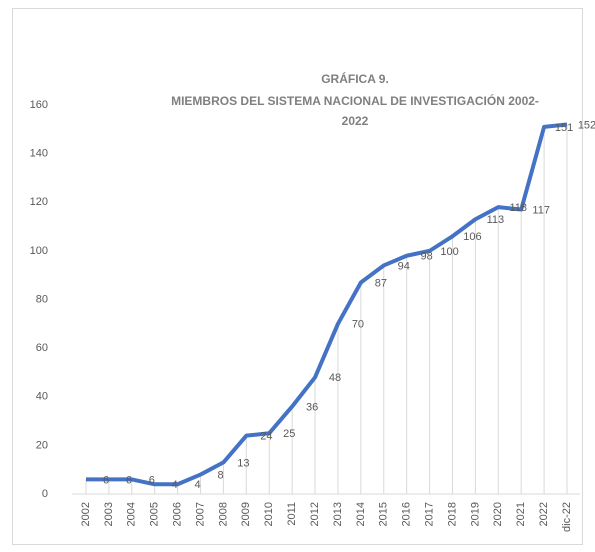 This screenshot has width=595, height=552. I want to click on x-tick-label: 2019, so click(475, 514).